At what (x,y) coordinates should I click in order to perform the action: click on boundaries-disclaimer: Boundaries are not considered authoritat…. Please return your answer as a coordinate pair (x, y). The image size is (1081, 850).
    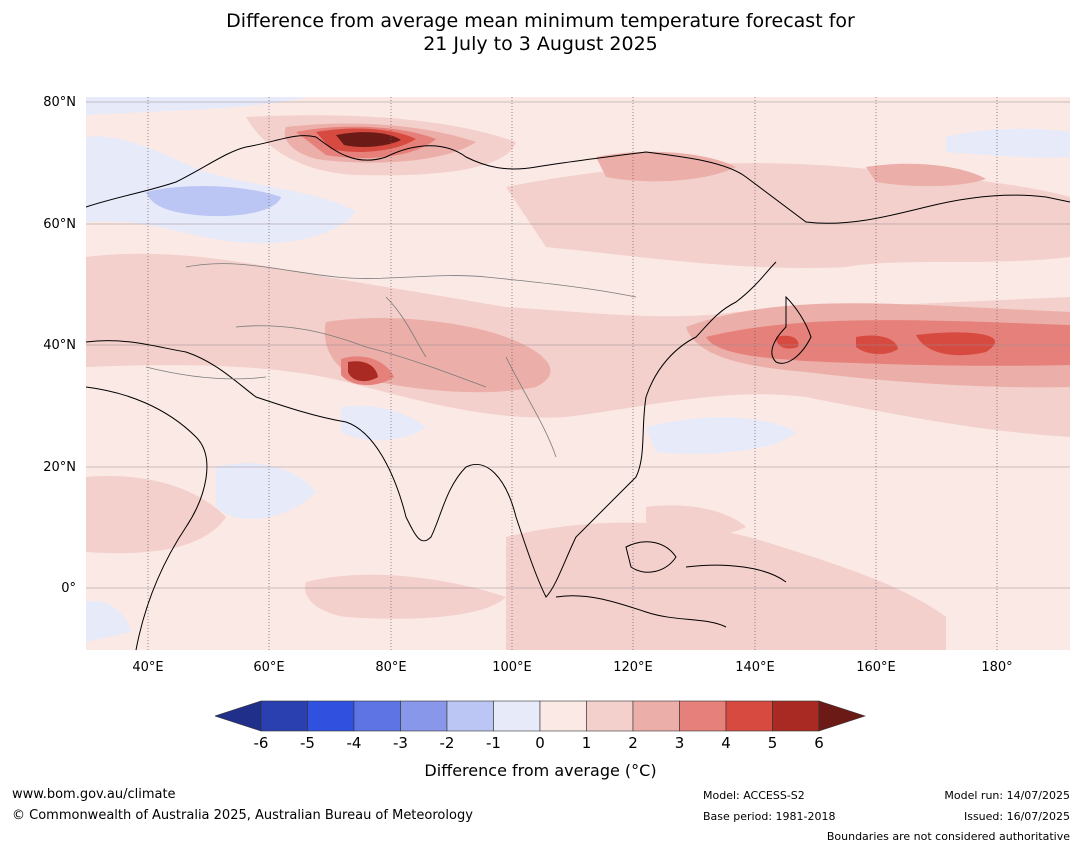
    Looking at the image, I should click on (948, 836).